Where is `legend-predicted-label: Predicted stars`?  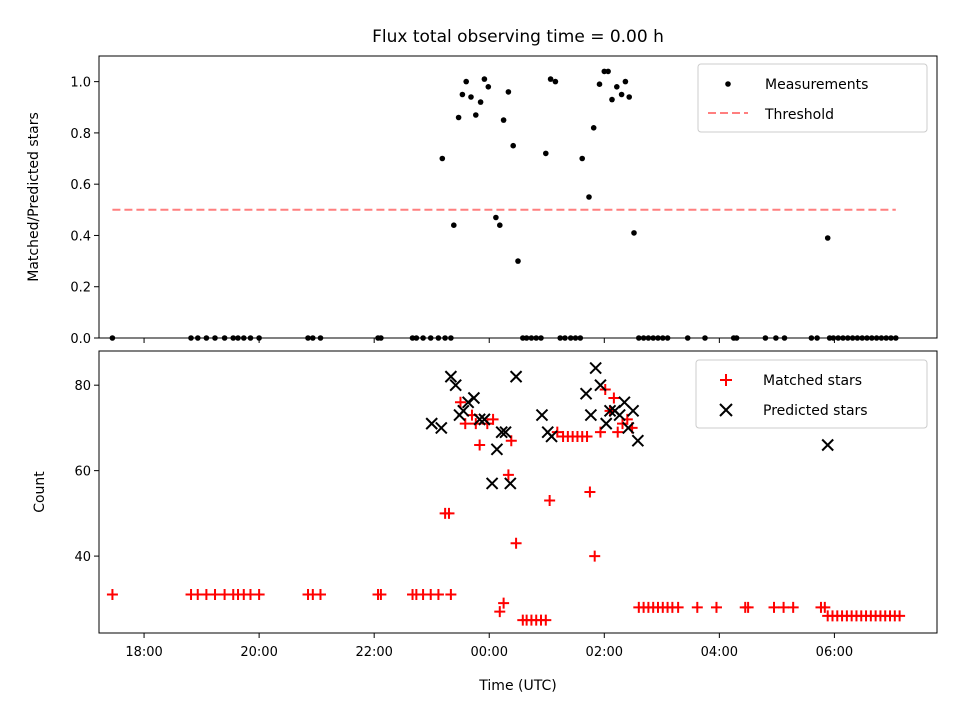 legend-predicted-label: Predicted stars is located at coordinates (815, 411).